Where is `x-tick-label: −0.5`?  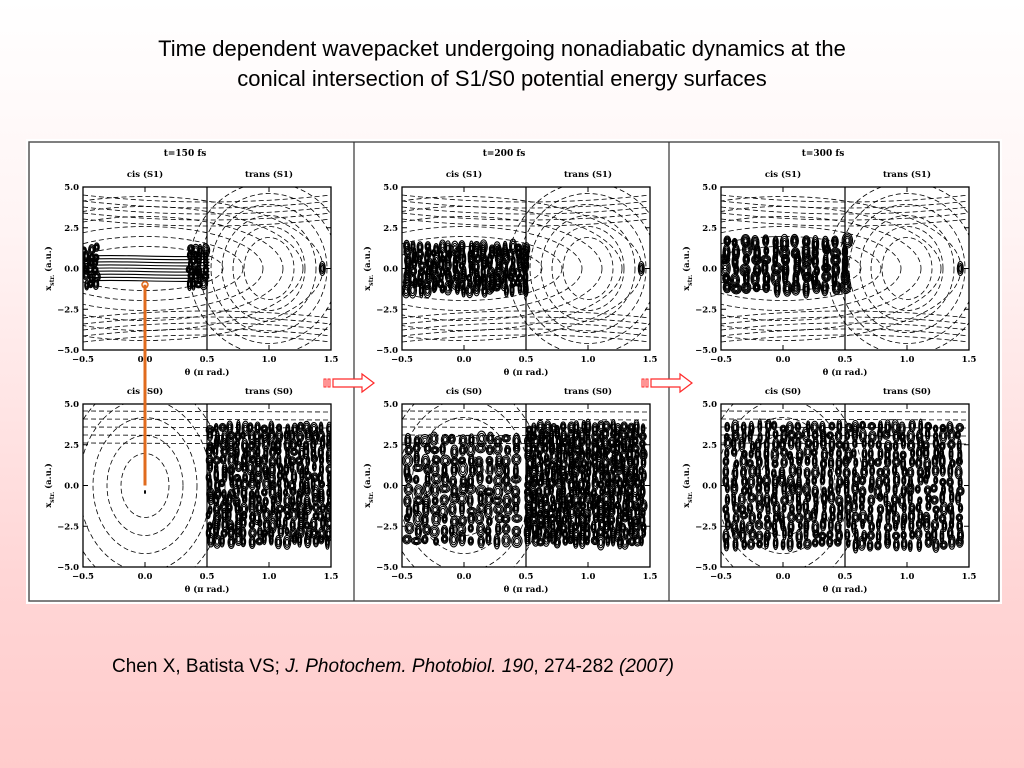
x-tick-label: −0.5 is located at coordinates (402, 360).